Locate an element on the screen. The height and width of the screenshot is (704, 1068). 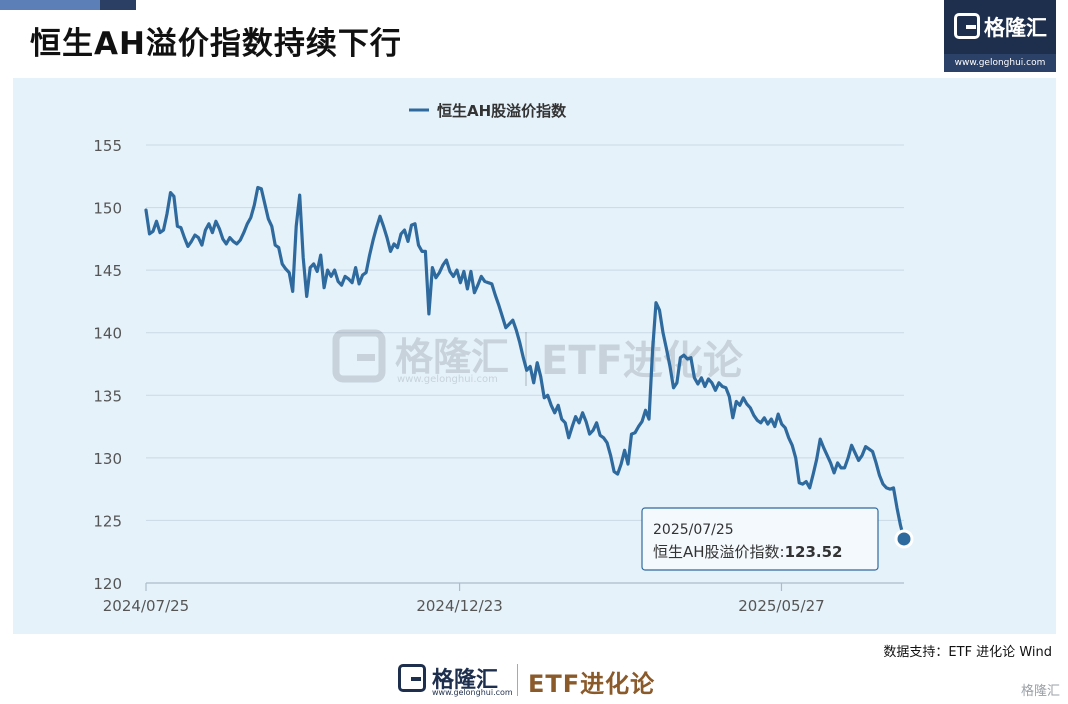
watermark-logo-icon-bar is located at coordinates (366, 357).